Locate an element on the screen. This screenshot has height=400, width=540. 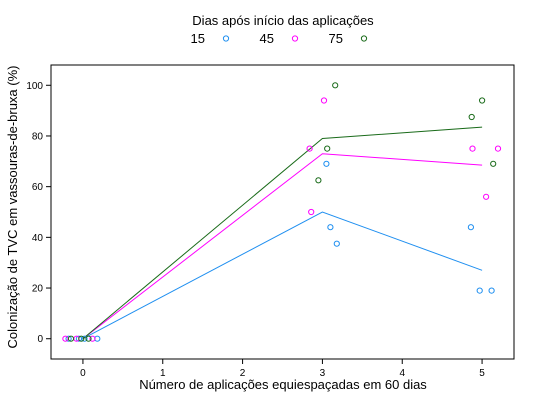
y-tick-label: 80 is located at coordinates (38, 136).